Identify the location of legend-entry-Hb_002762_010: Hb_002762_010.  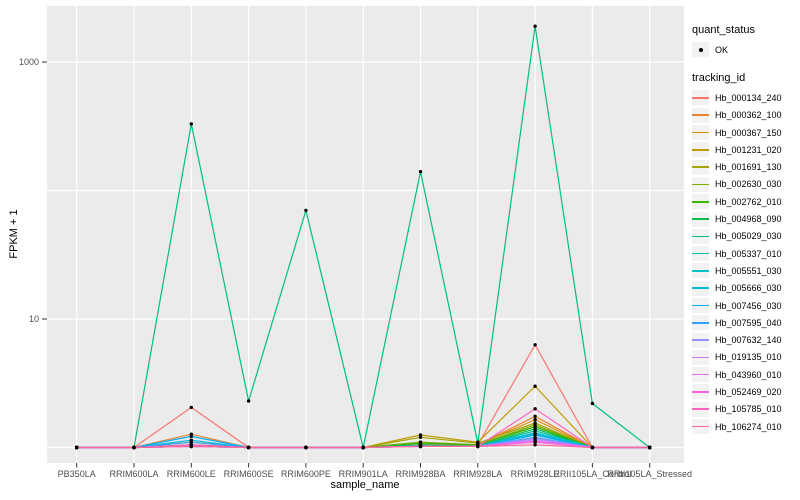
(745, 201).